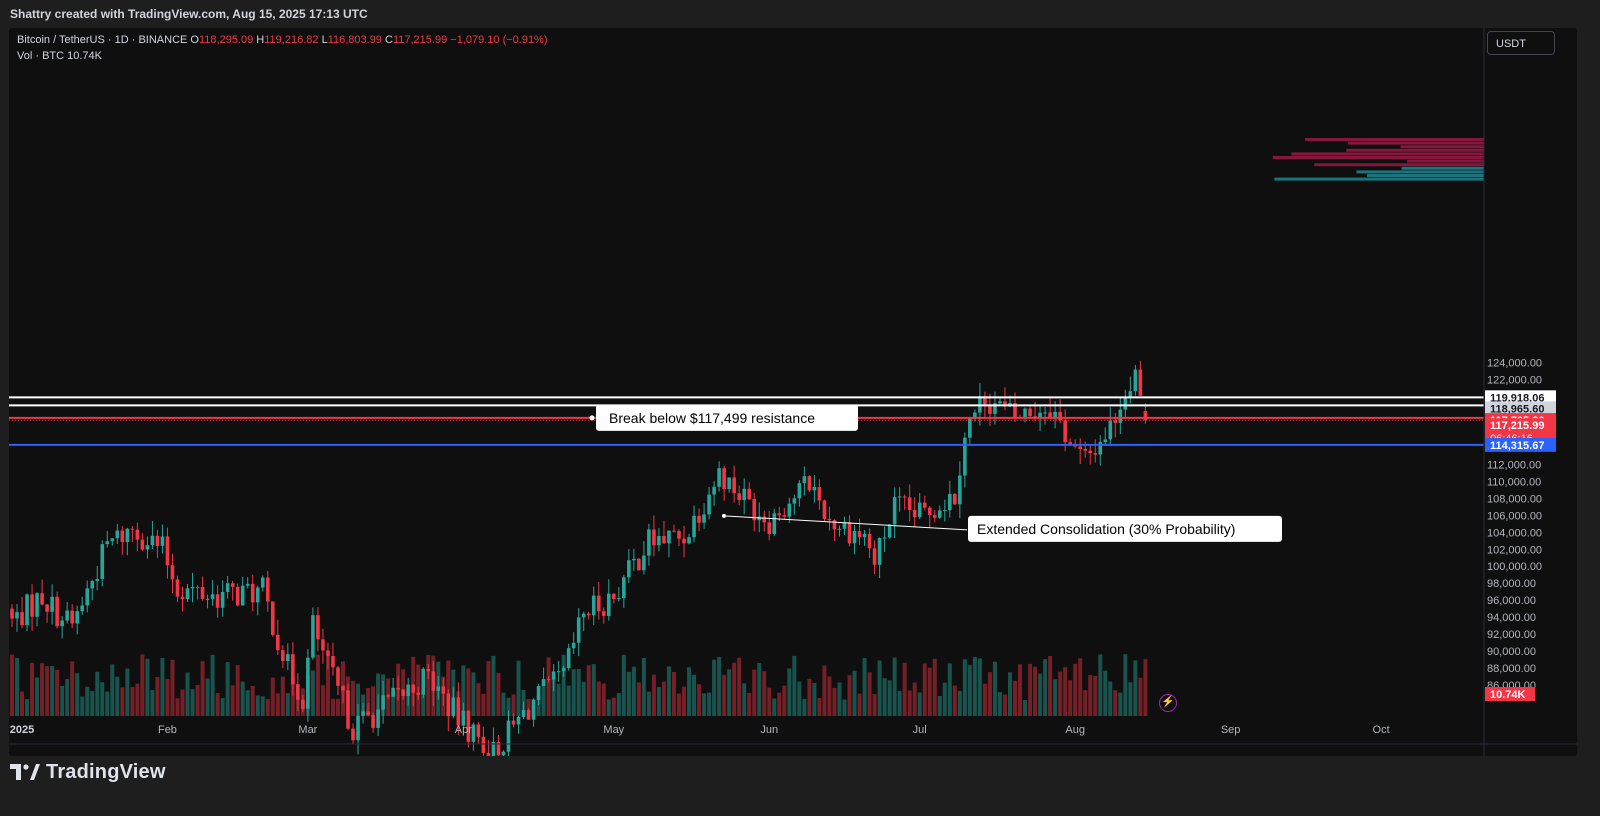 This screenshot has height=816, width=1600. What do you see at coordinates (1514, 550) in the screenshot?
I see `y-tick-label: 102,000.00` at bounding box center [1514, 550].